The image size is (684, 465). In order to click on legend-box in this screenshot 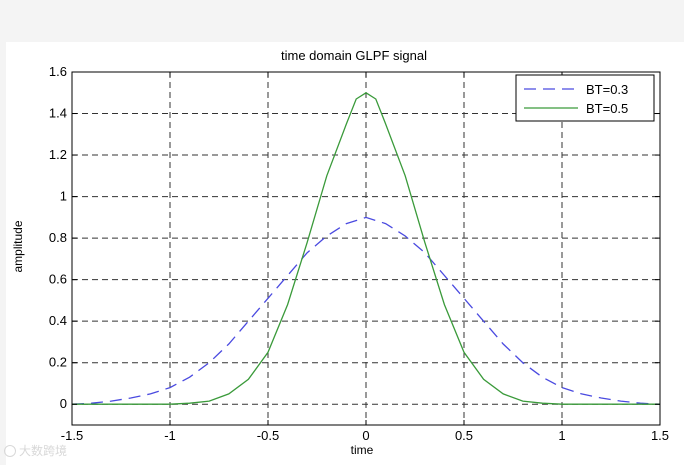, I will do `click(585, 98)`.